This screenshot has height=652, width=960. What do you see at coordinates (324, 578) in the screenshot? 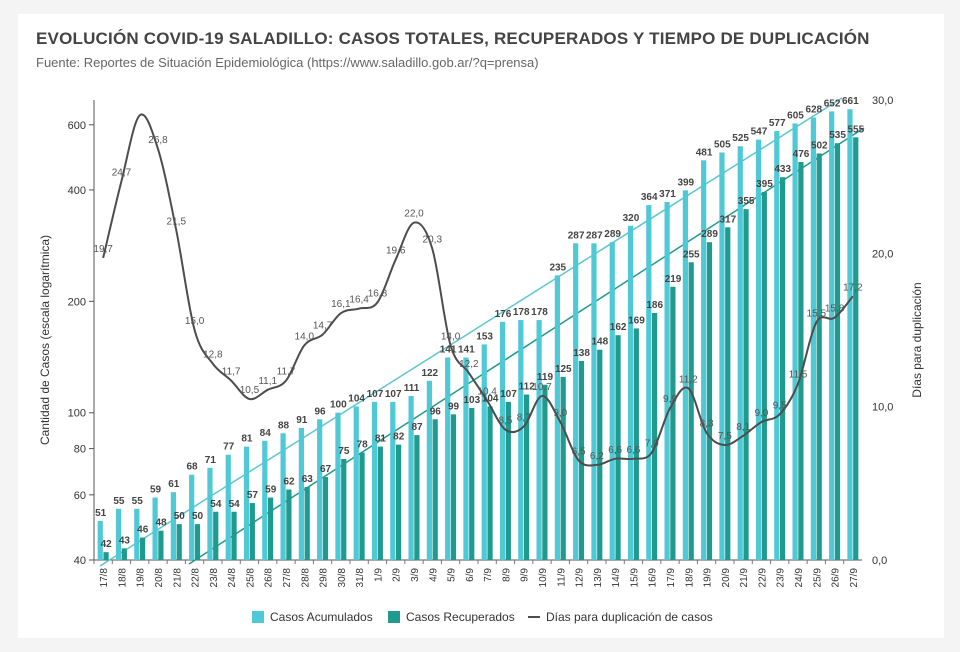
I see `x-tick-label: 29/8` at bounding box center [324, 578].